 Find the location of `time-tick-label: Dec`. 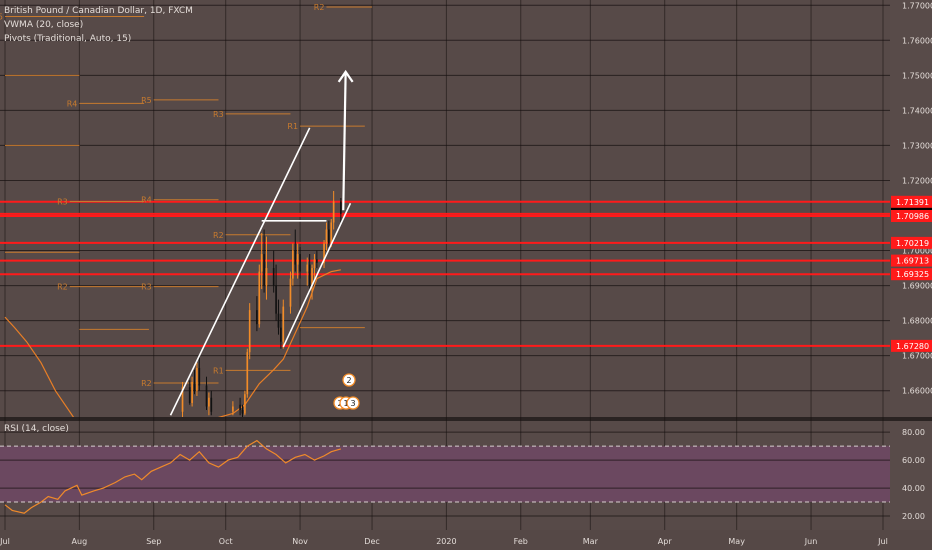

time-tick-label: Dec is located at coordinates (371, 541).